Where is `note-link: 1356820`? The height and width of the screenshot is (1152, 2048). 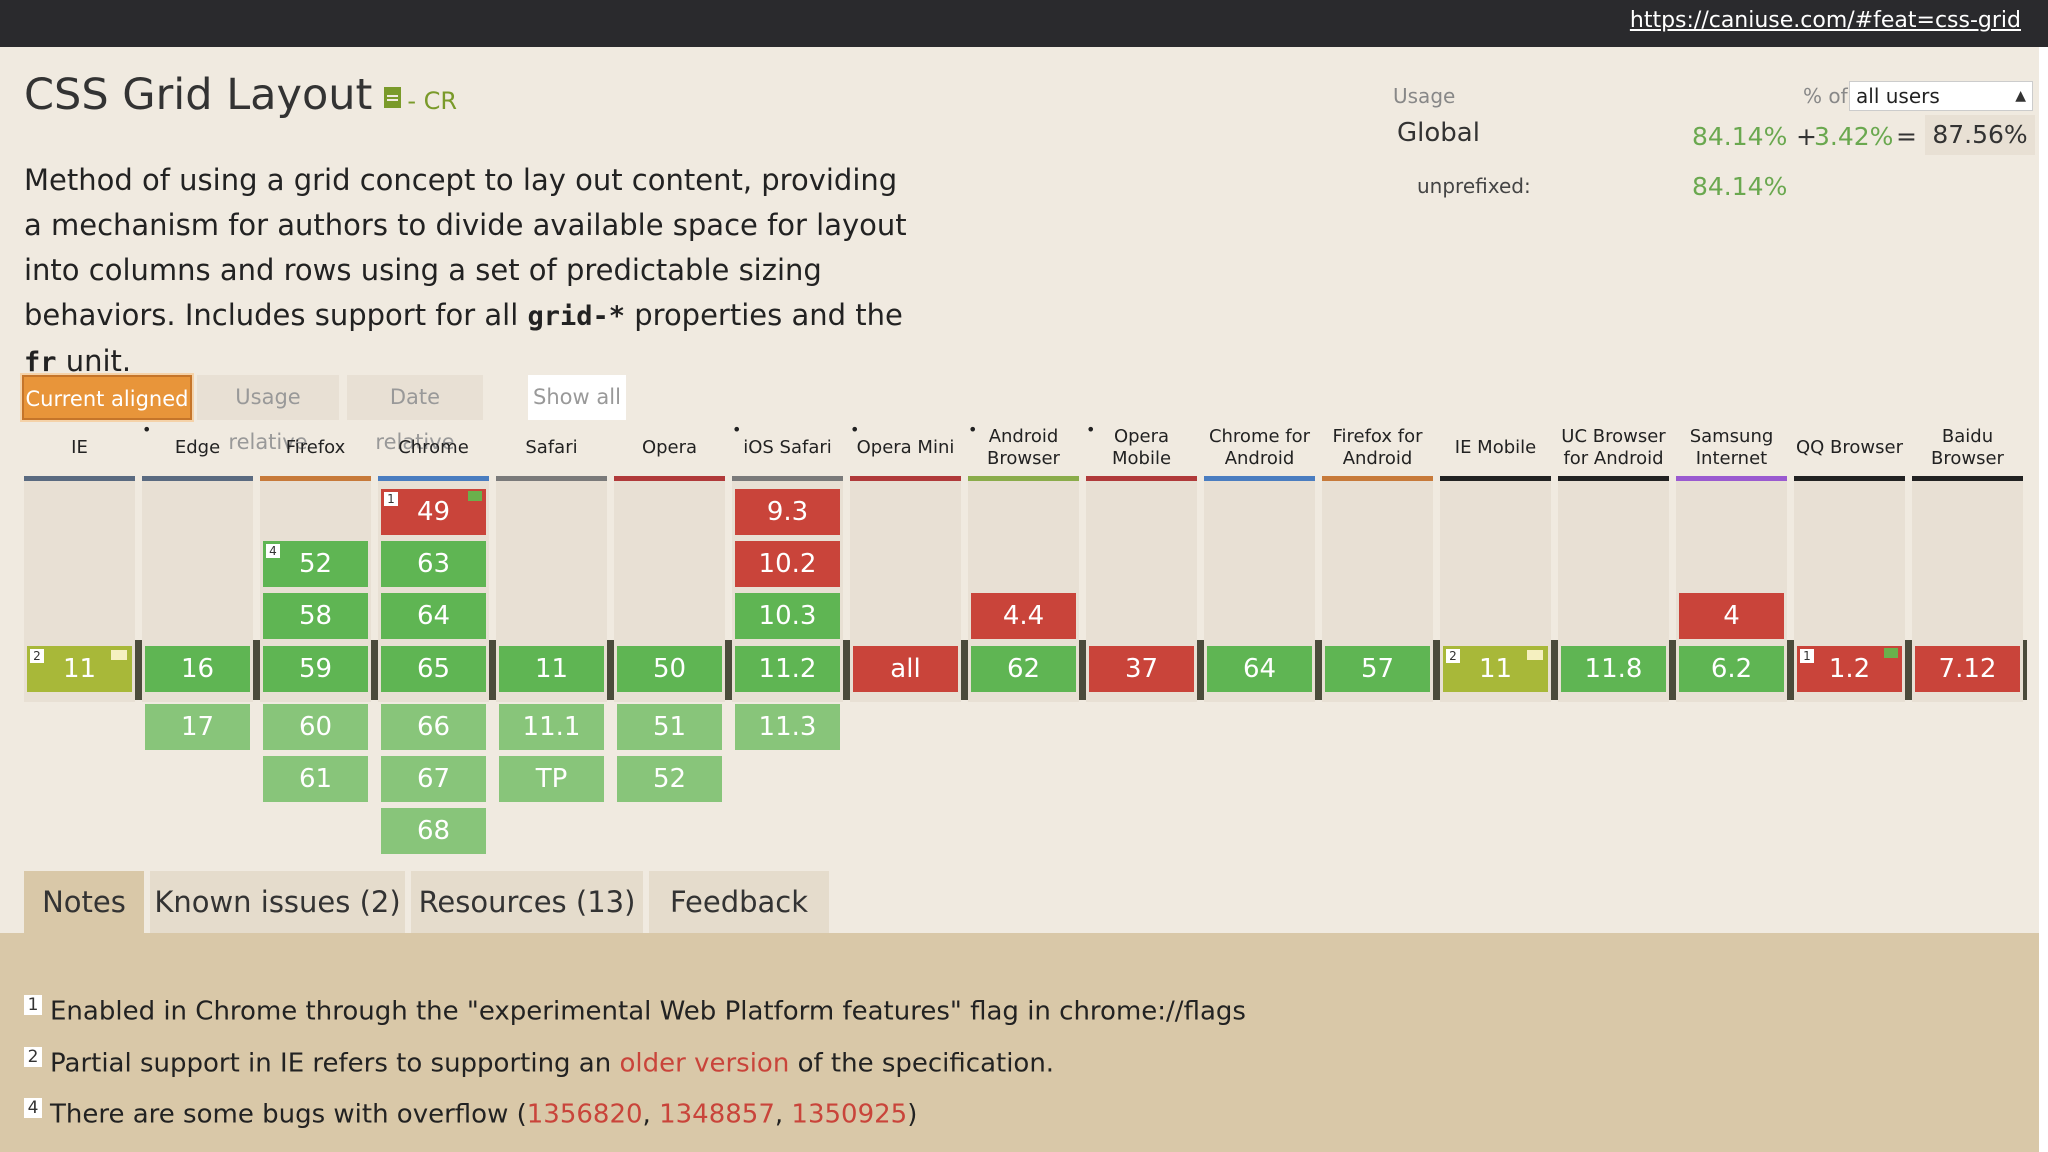
note-link: 1356820 is located at coordinates (584, 1114).